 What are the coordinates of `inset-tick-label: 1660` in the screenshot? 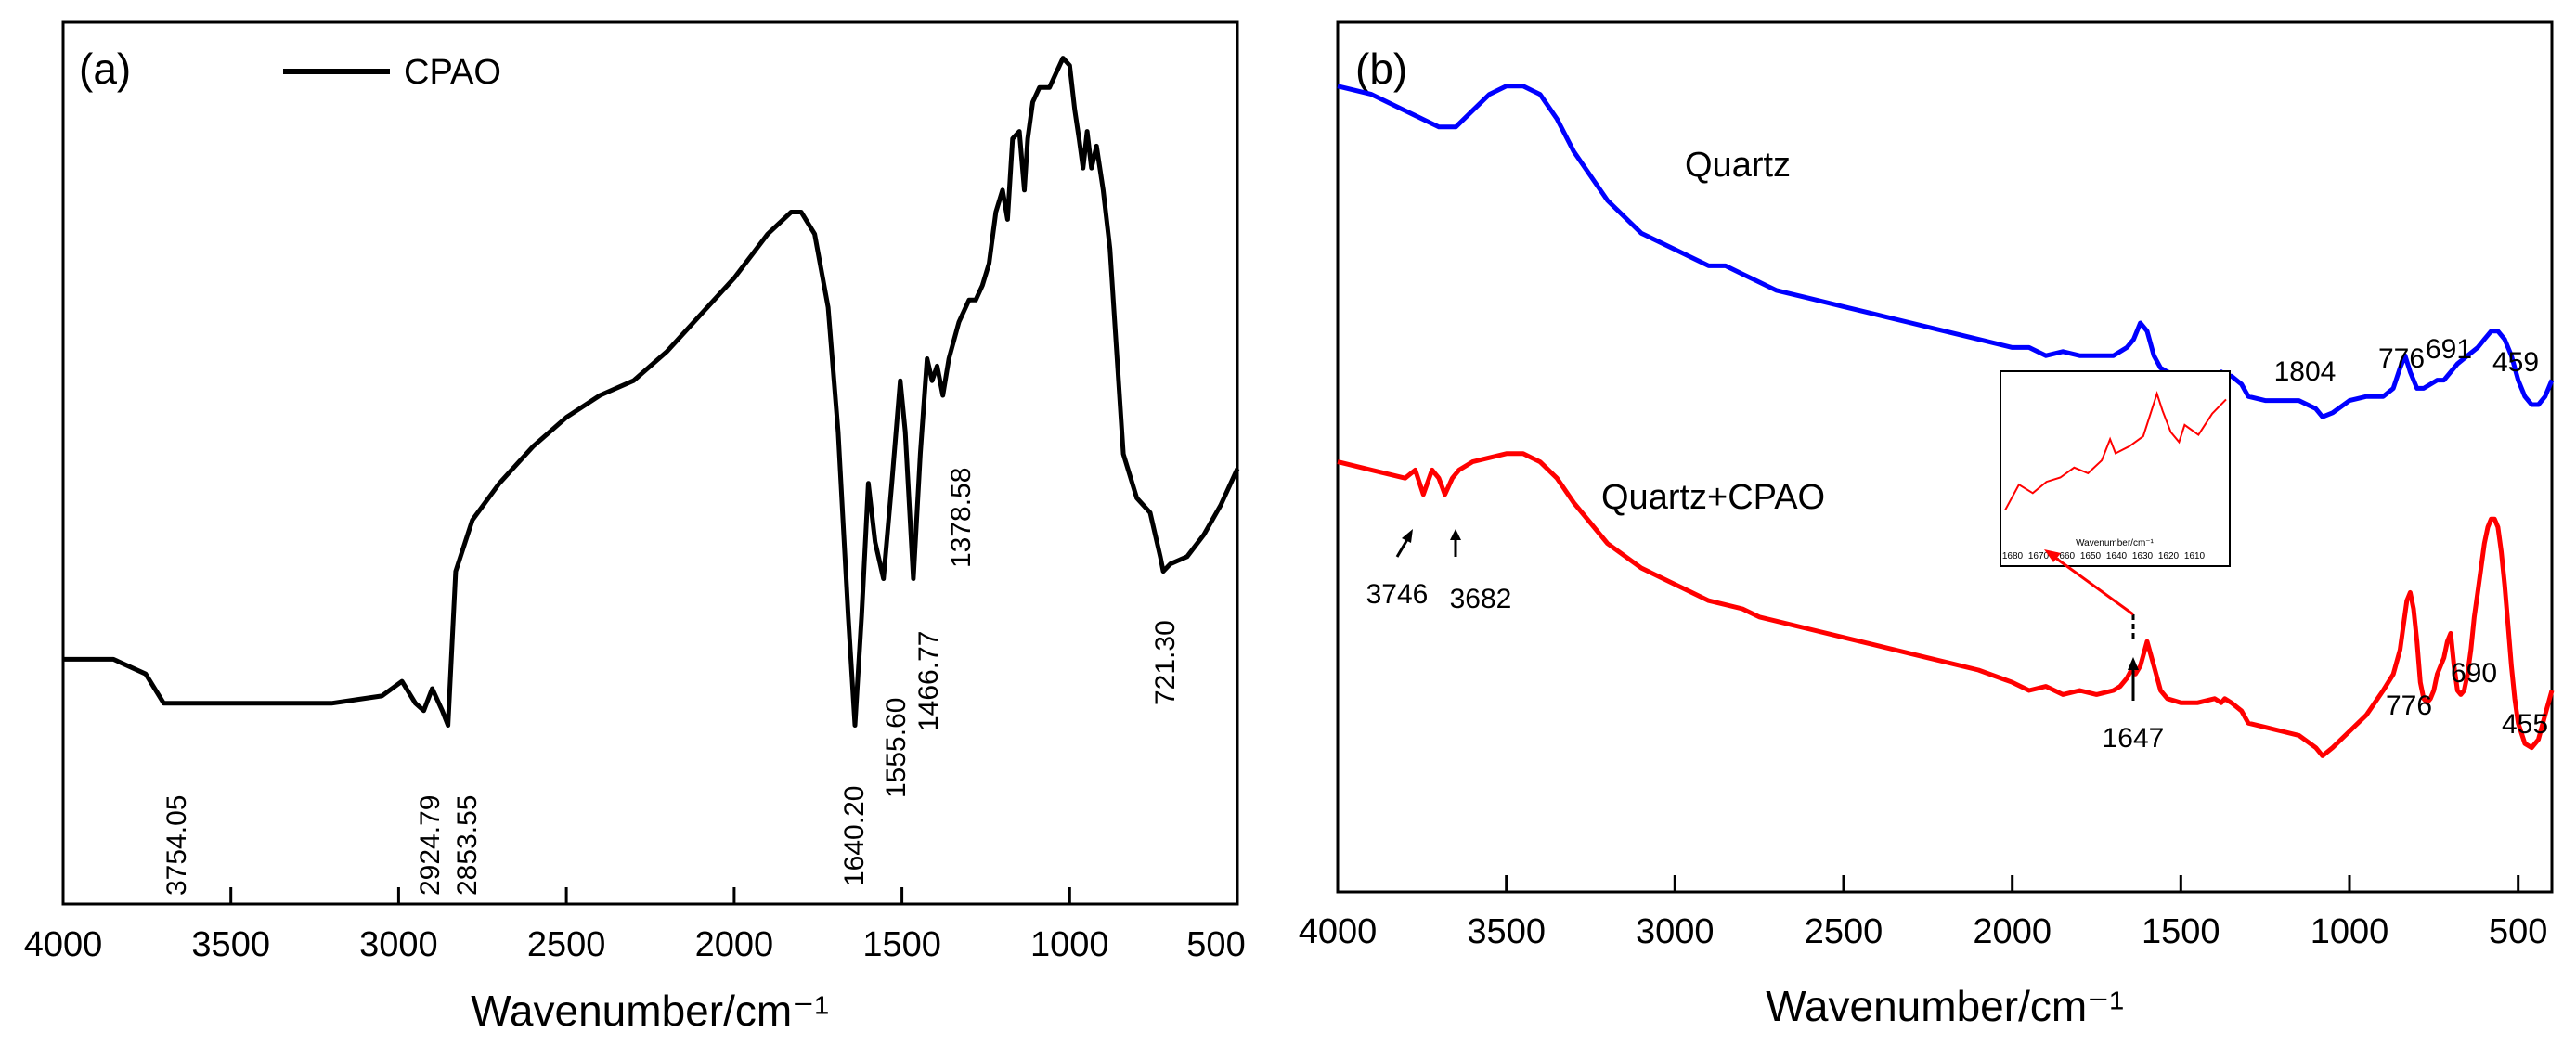 It's located at (2065, 556).